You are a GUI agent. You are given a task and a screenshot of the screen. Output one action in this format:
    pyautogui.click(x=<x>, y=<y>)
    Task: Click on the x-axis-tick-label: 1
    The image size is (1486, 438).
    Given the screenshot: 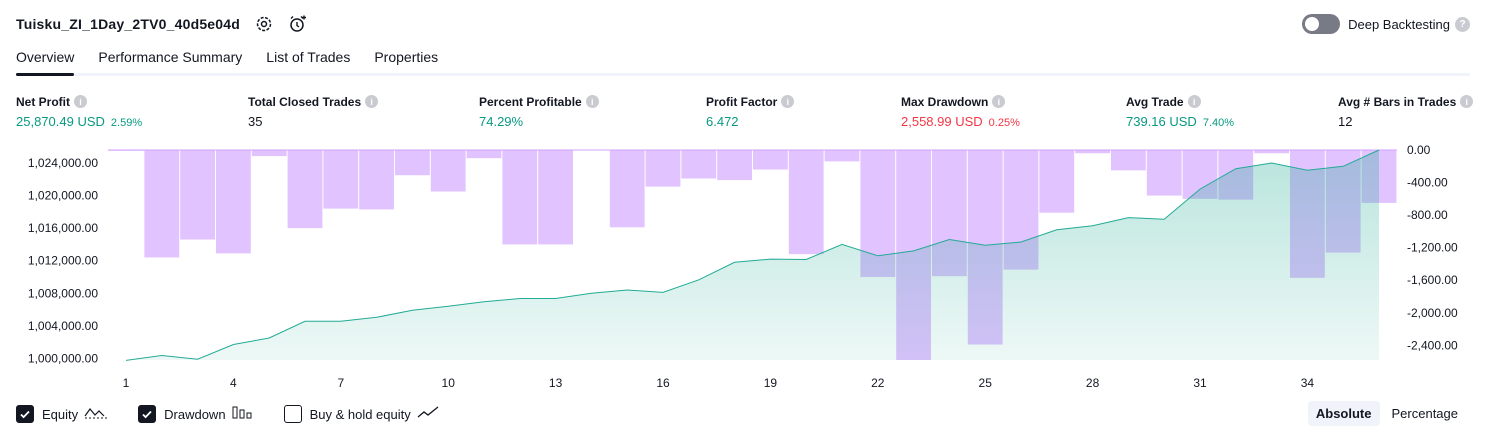 What is the action you would take?
    pyautogui.click(x=126, y=383)
    